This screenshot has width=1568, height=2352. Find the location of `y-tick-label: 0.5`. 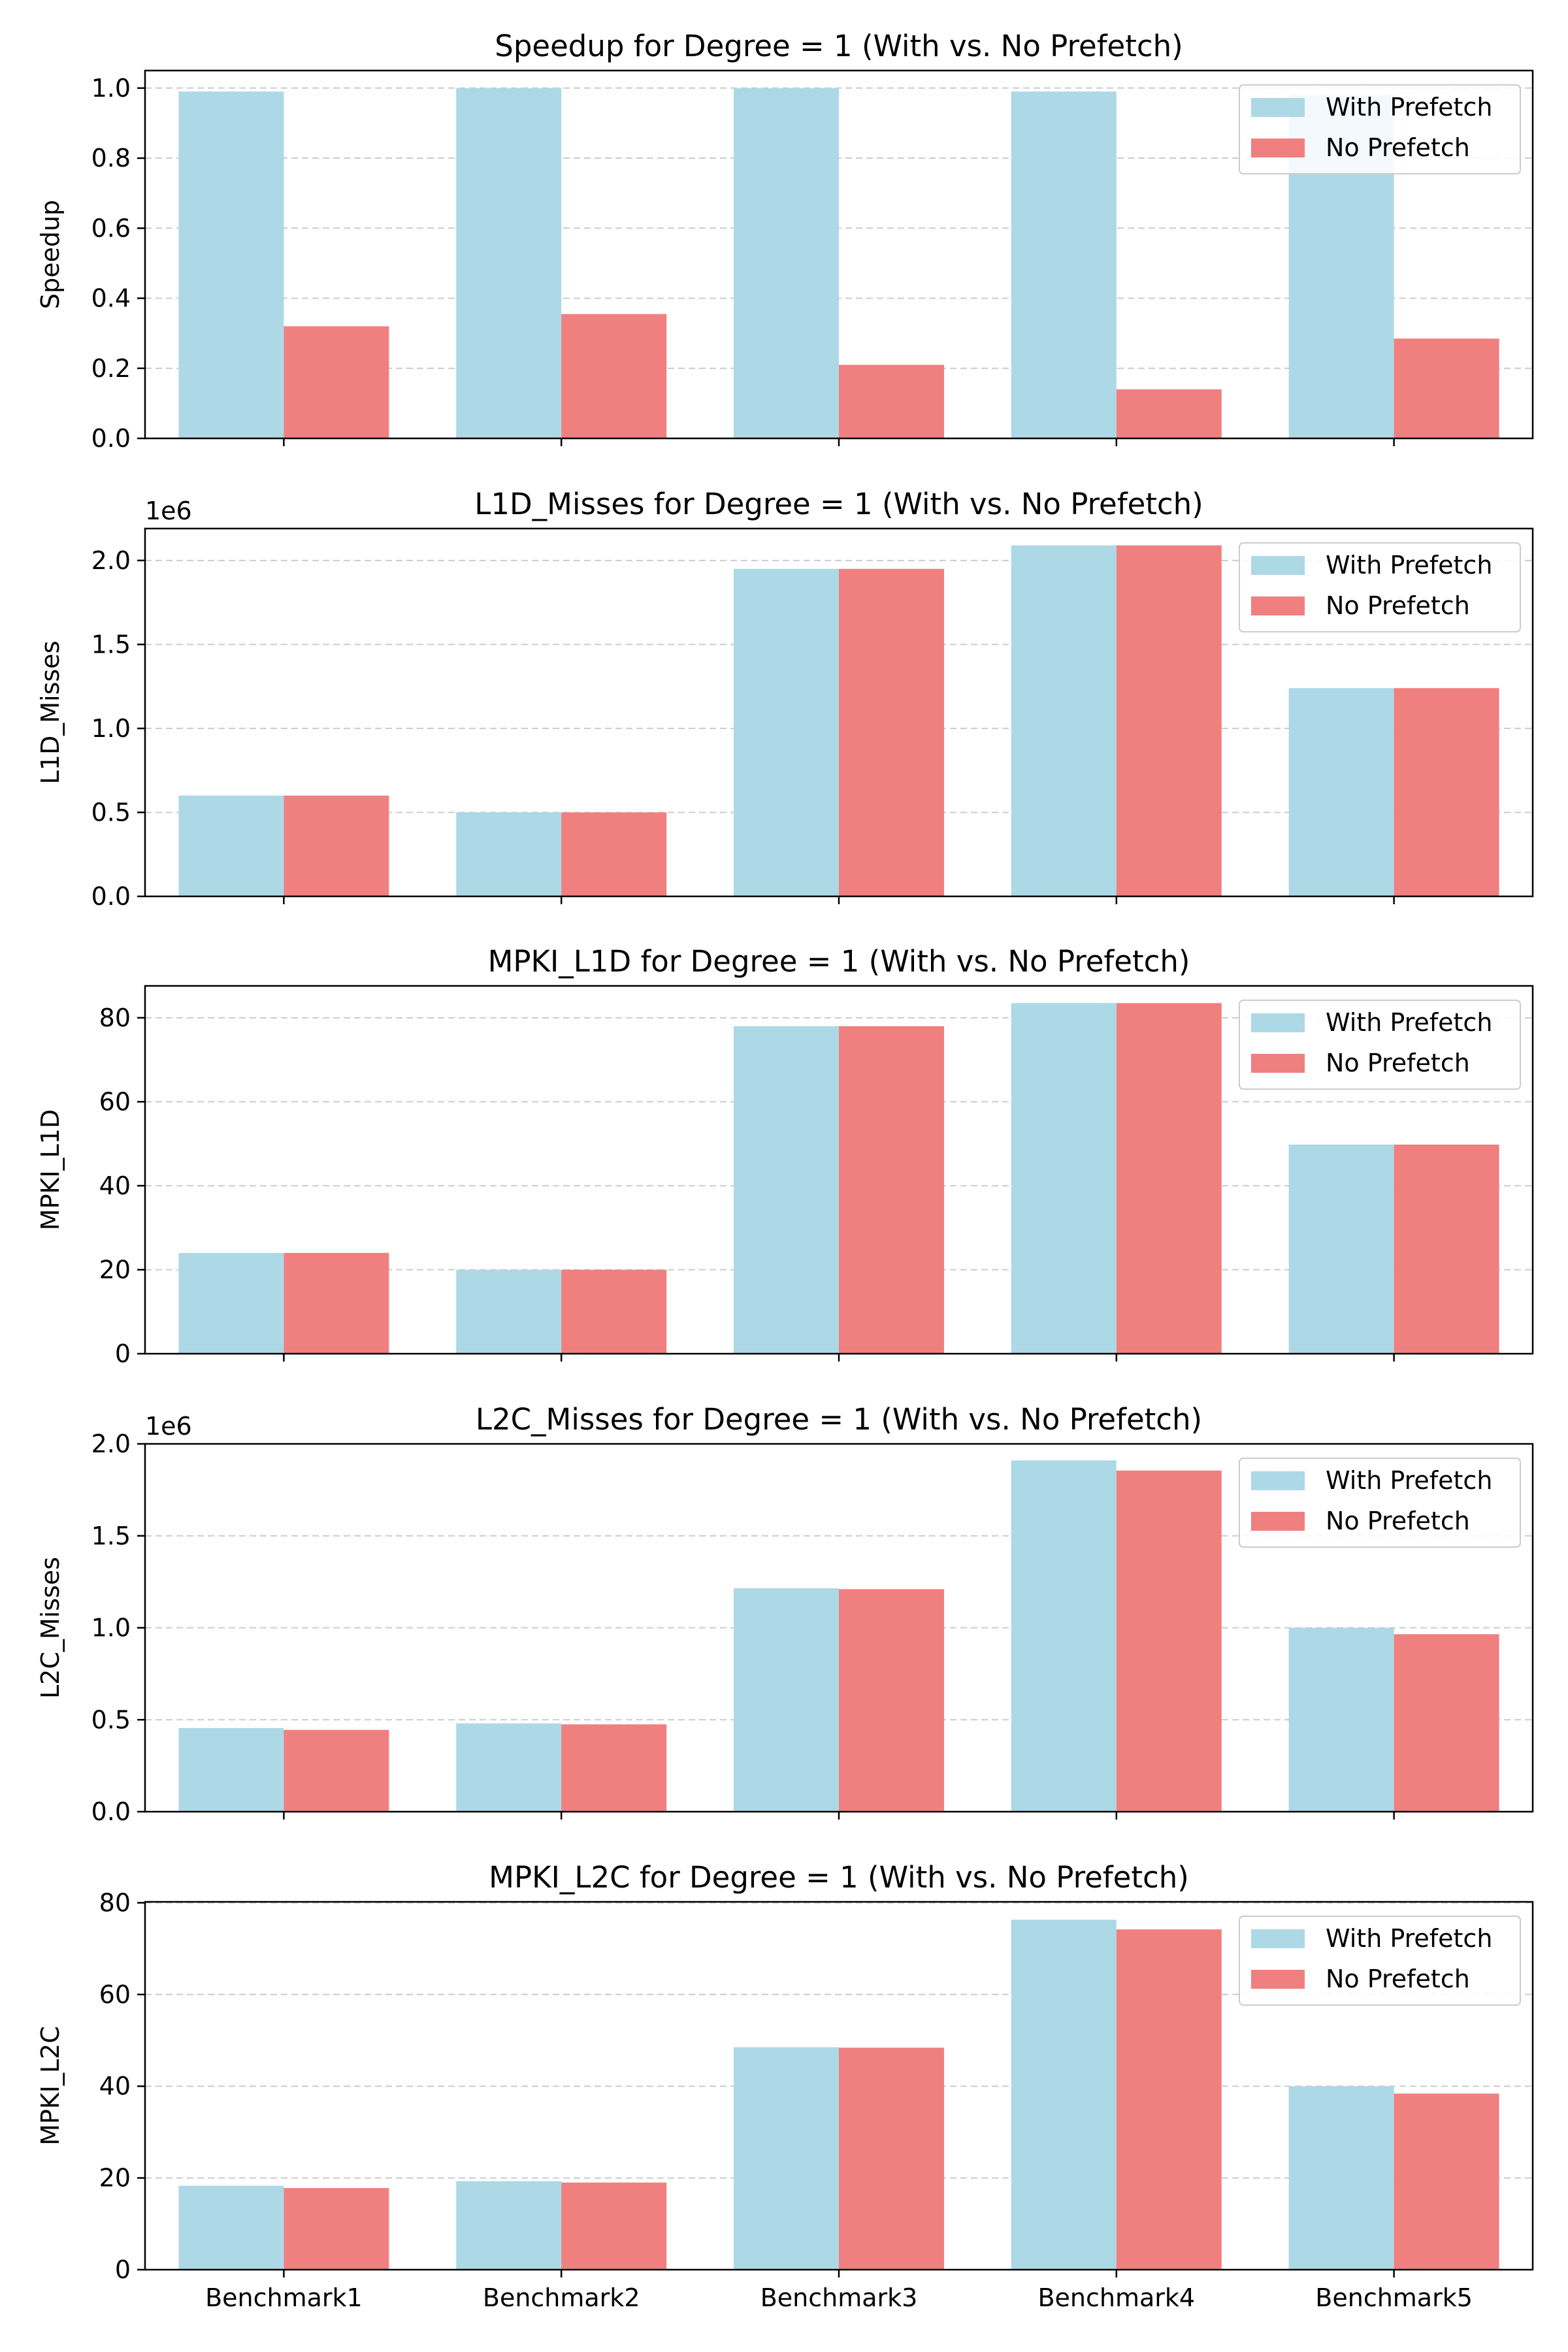

y-tick-label: 0.5 is located at coordinates (111, 812).